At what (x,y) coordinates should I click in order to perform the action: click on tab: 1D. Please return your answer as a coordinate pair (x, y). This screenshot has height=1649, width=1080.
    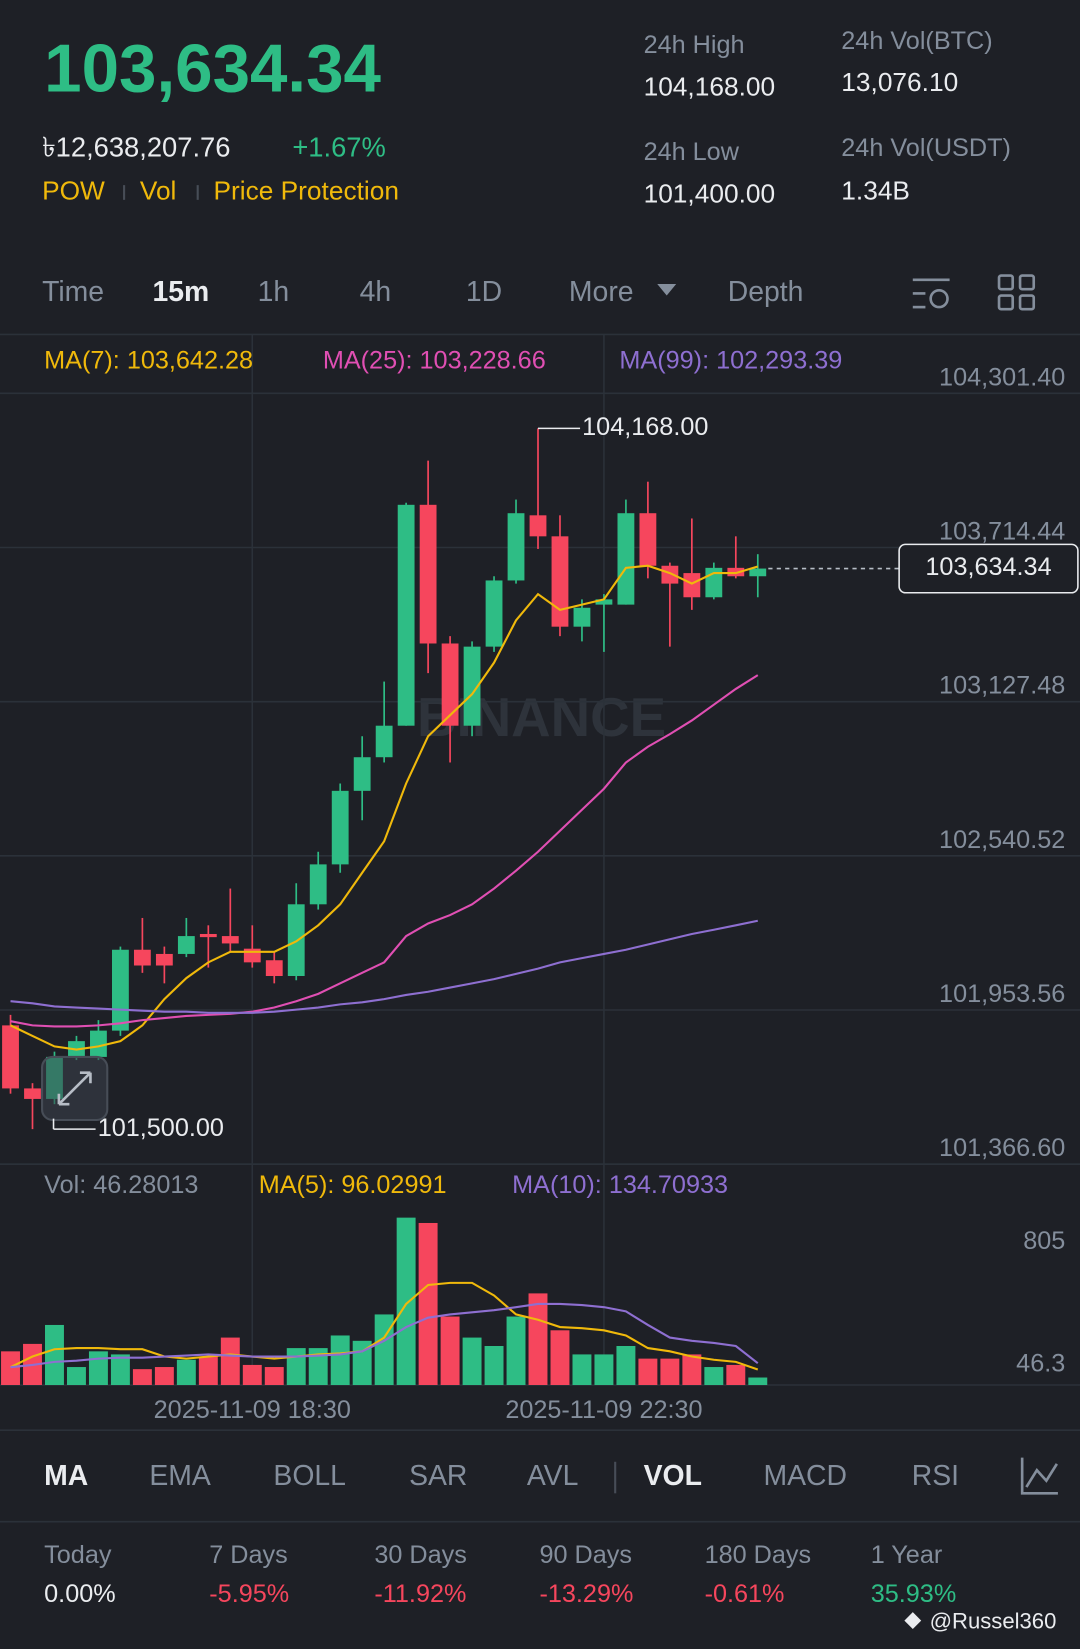
    Looking at the image, I should click on (484, 292).